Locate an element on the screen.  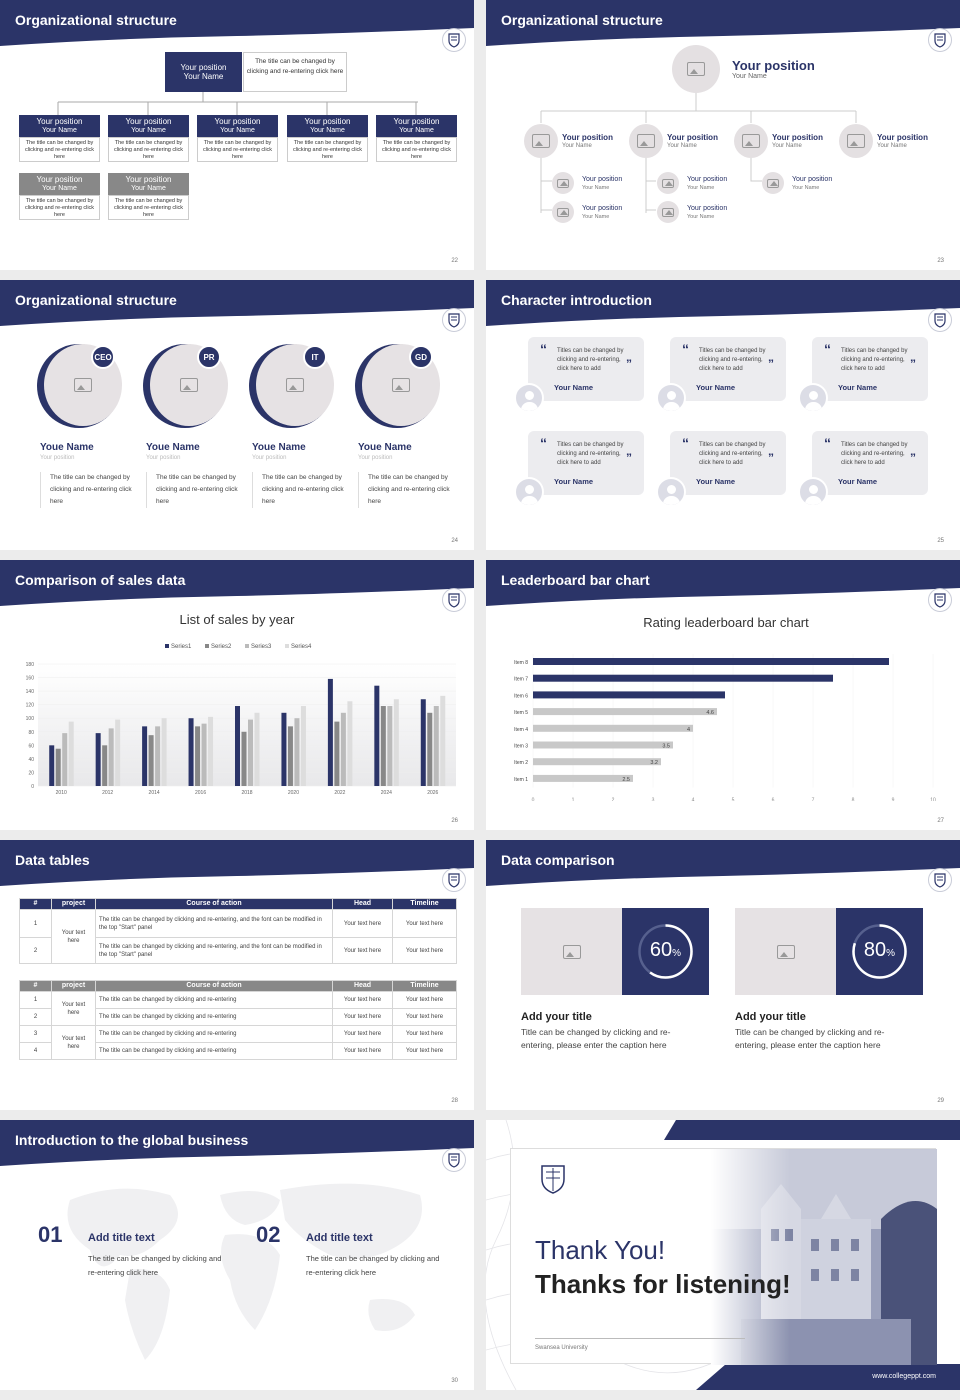
y-tick-label: 0 is located at coordinates (32, 787).